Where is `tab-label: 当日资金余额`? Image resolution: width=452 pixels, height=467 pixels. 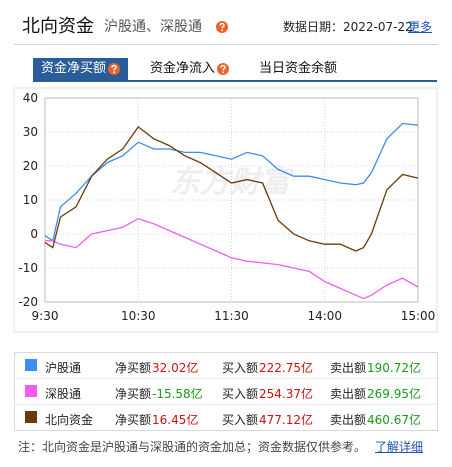
tab-label: 当日资金余额 is located at coordinates (298, 68).